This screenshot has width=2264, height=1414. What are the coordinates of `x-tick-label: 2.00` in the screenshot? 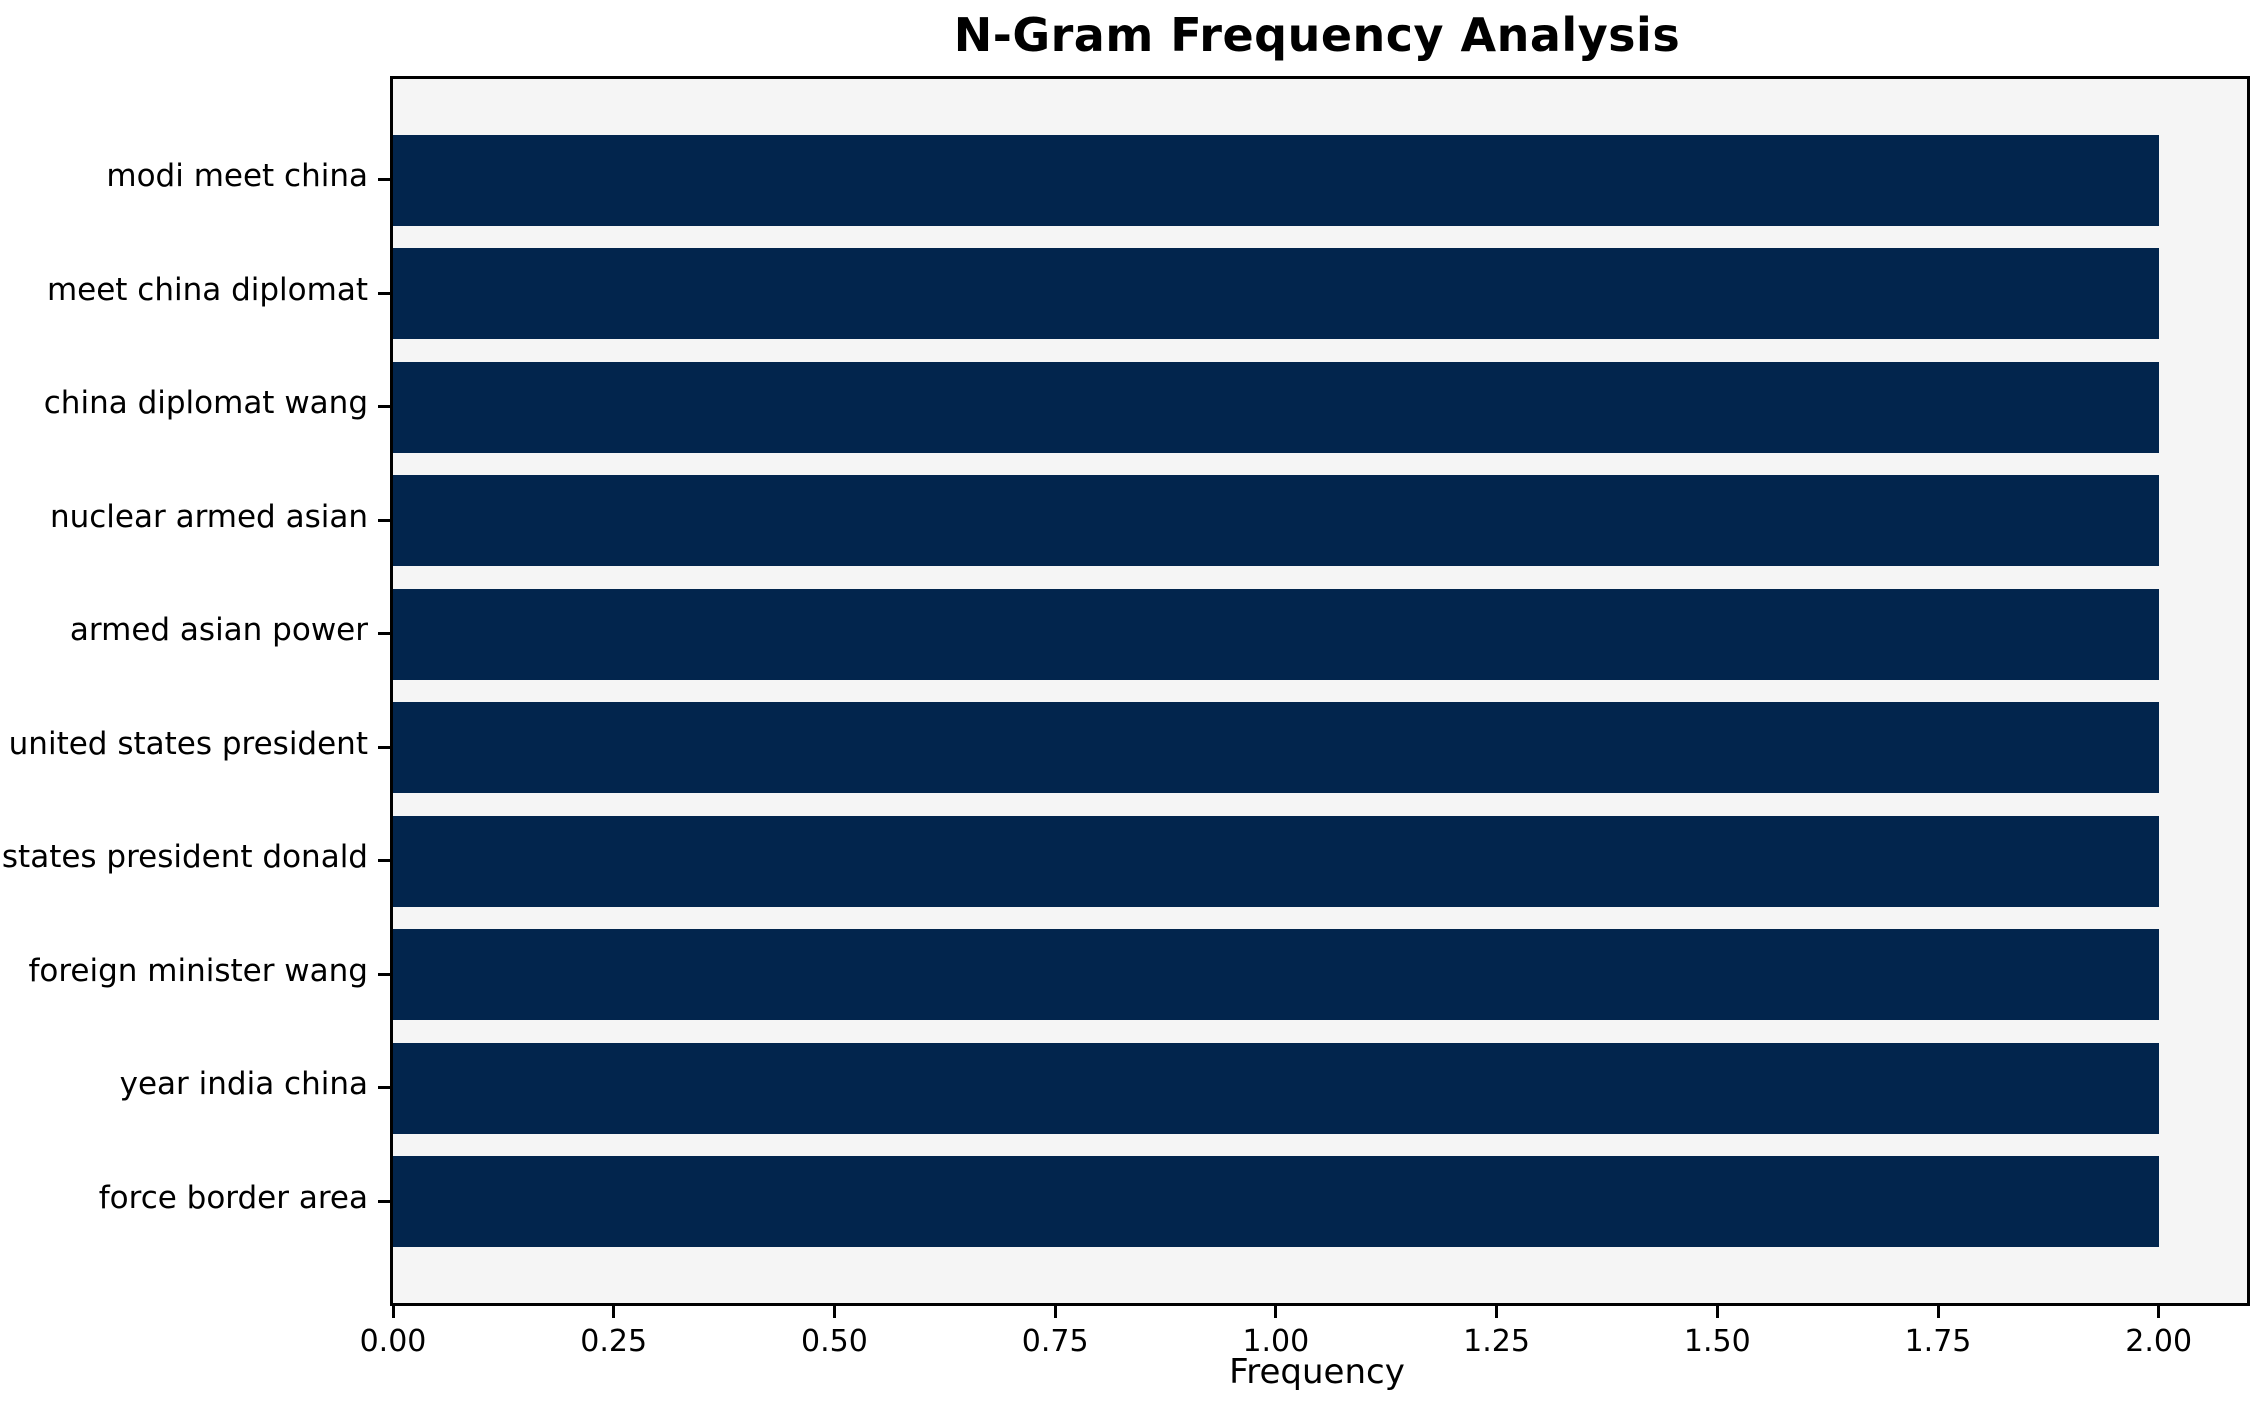 It's located at (2159, 1341).